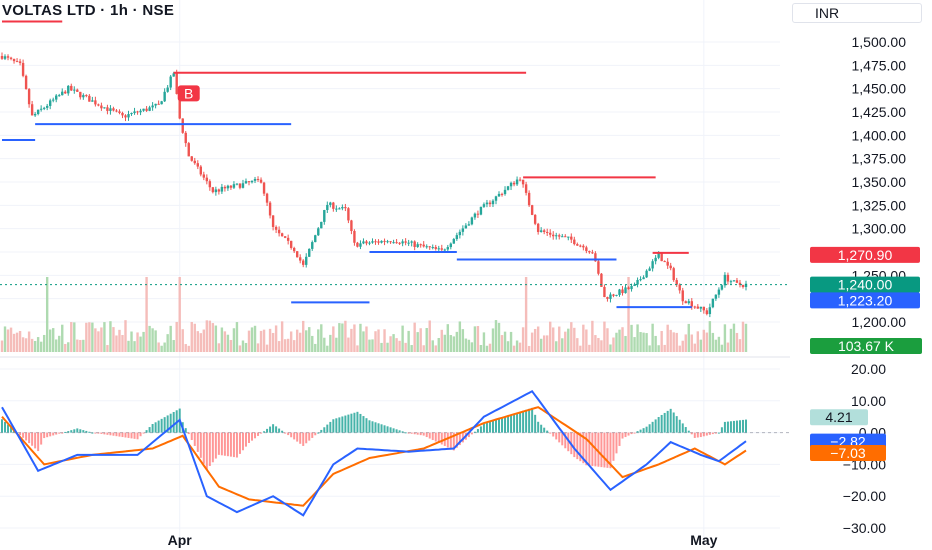 This screenshot has height=550, width=932. What do you see at coordinates (88, 10) in the screenshot?
I see `symbol-title: VOLTAS LTD · 1h · NSE` at bounding box center [88, 10].